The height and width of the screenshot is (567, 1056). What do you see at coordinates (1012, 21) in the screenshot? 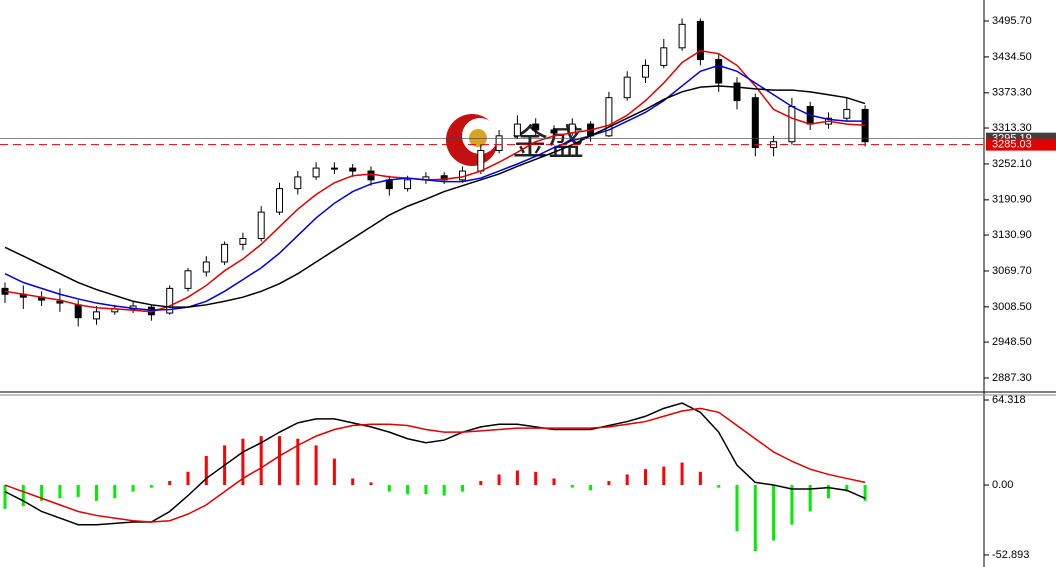
I see `y-tick-label: 3495.70` at bounding box center [1012, 21].